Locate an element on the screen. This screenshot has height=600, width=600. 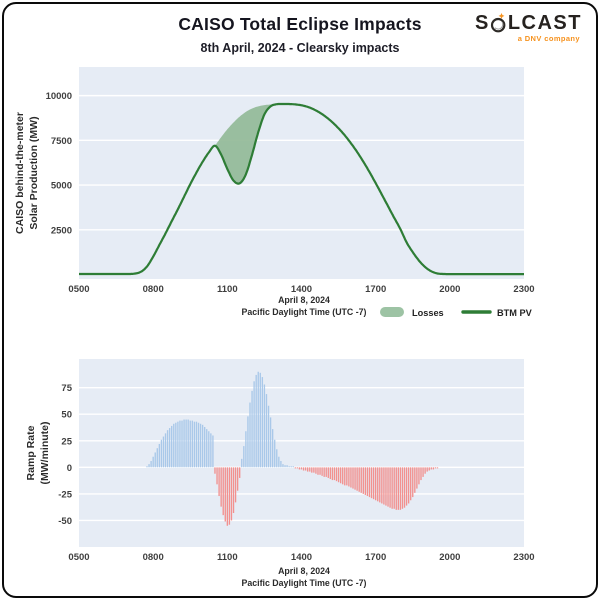
y-axis-label: CAISO behind-the-meter is located at coordinates (20, 173).